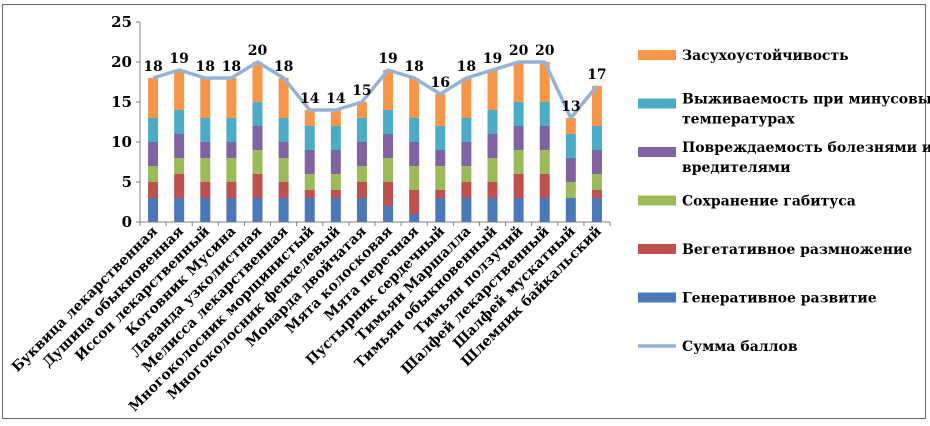 The height and width of the screenshot is (426, 930). Describe the element at coordinates (127, 182) in the screenshot. I see `y-tick-label: 5` at that location.